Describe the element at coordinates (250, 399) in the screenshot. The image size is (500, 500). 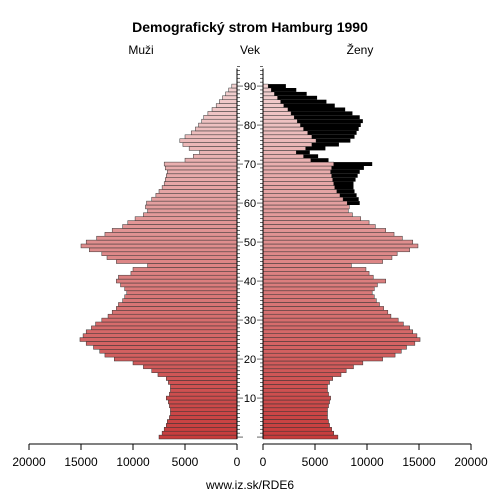
I see `age-tick-label: 10` at that location.